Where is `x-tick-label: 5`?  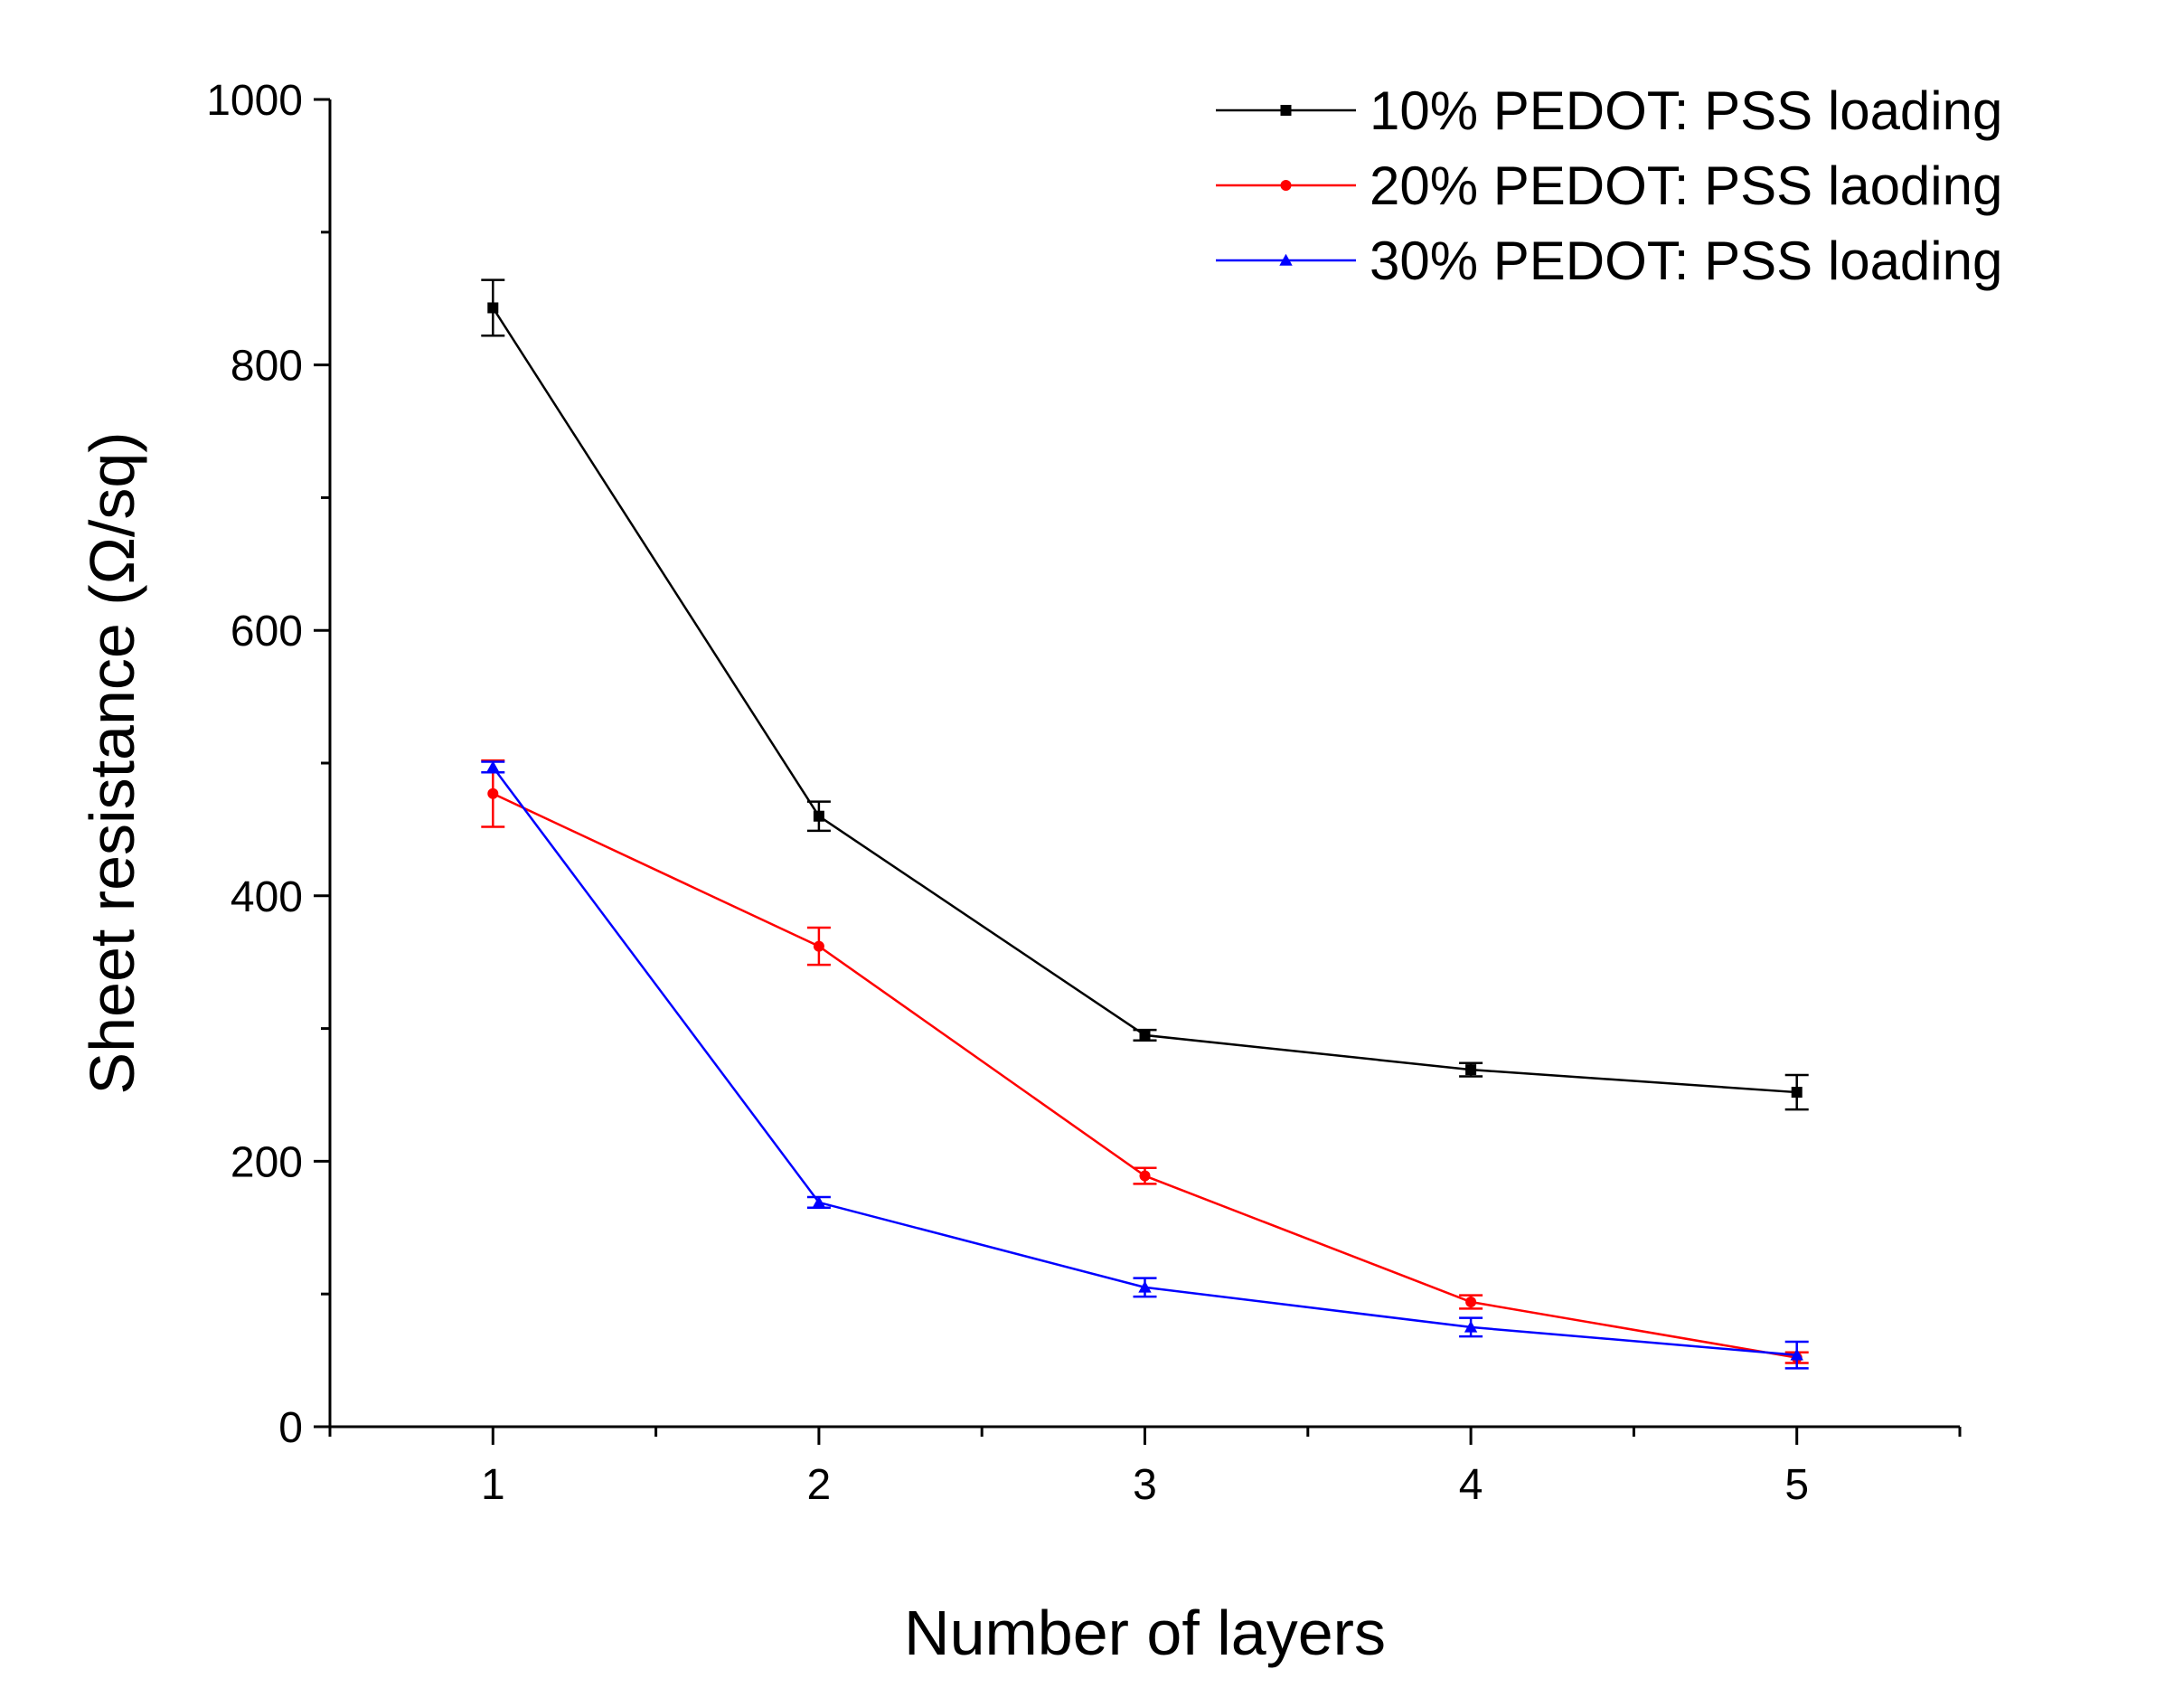
x-tick-label: 5 is located at coordinates (1796, 1485).